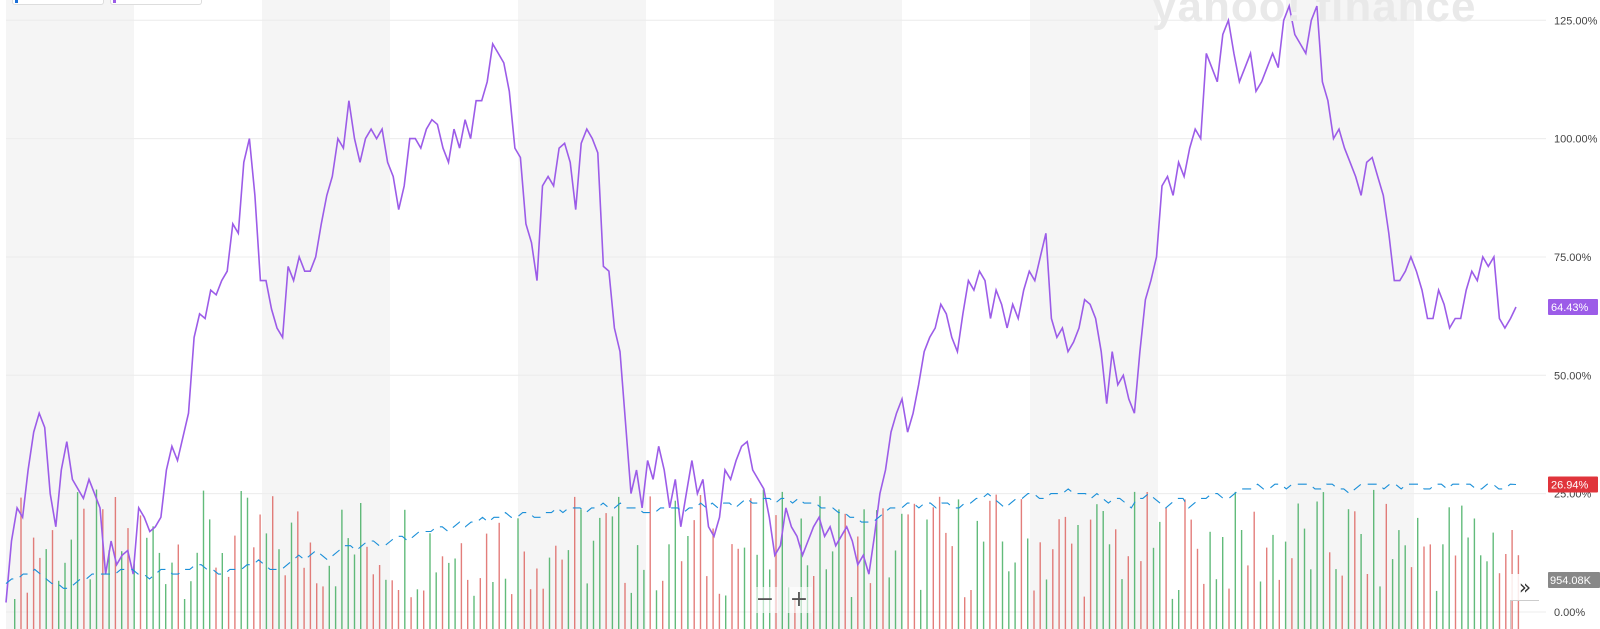 This screenshot has height=629, width=1600. Describe the element at coordinates (1524, 614) in the screenshot. I see `resize-handle` at that location.